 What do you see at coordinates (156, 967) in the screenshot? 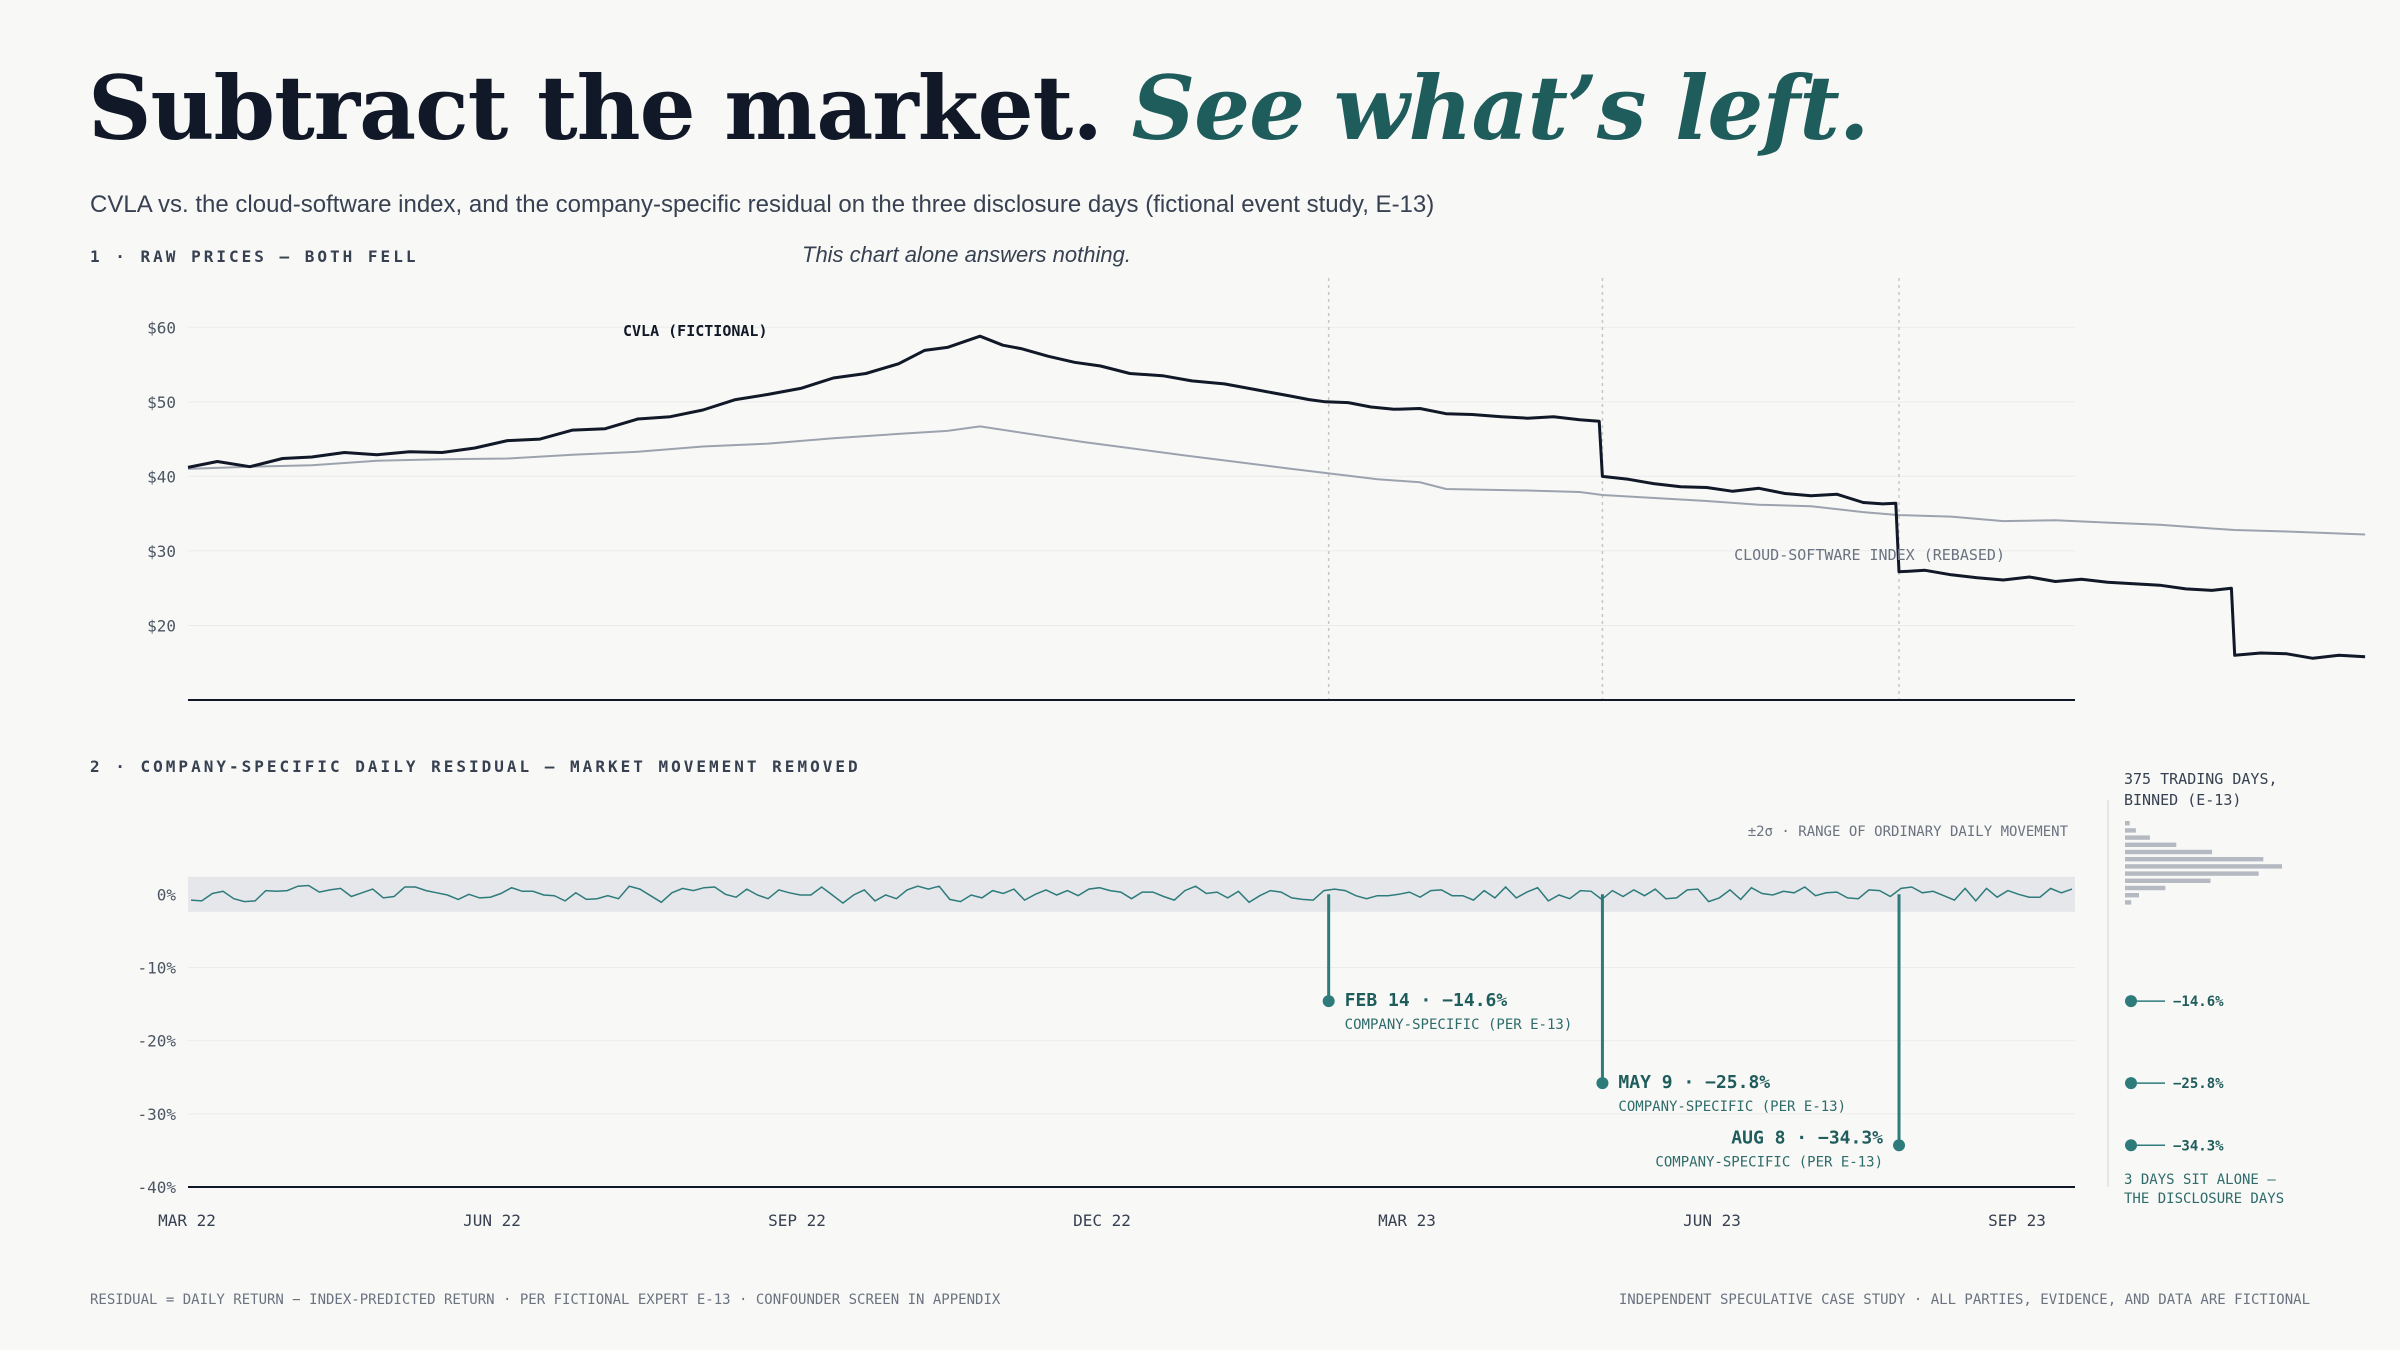
I see `resid-y-tick-label: -10%` at bounding box center [156, 967].